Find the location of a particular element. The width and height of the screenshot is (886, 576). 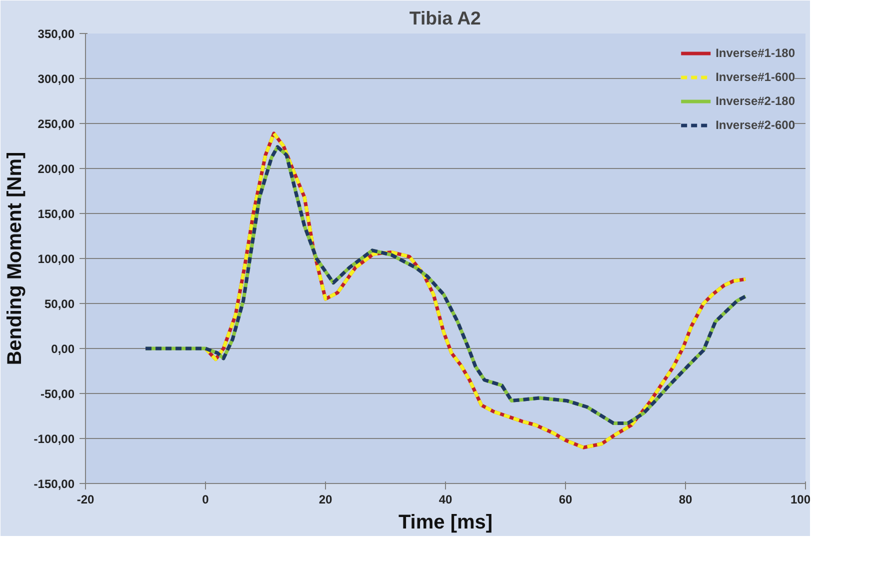

y-tick-label: 300,00 is located at coordinates (56, 79).